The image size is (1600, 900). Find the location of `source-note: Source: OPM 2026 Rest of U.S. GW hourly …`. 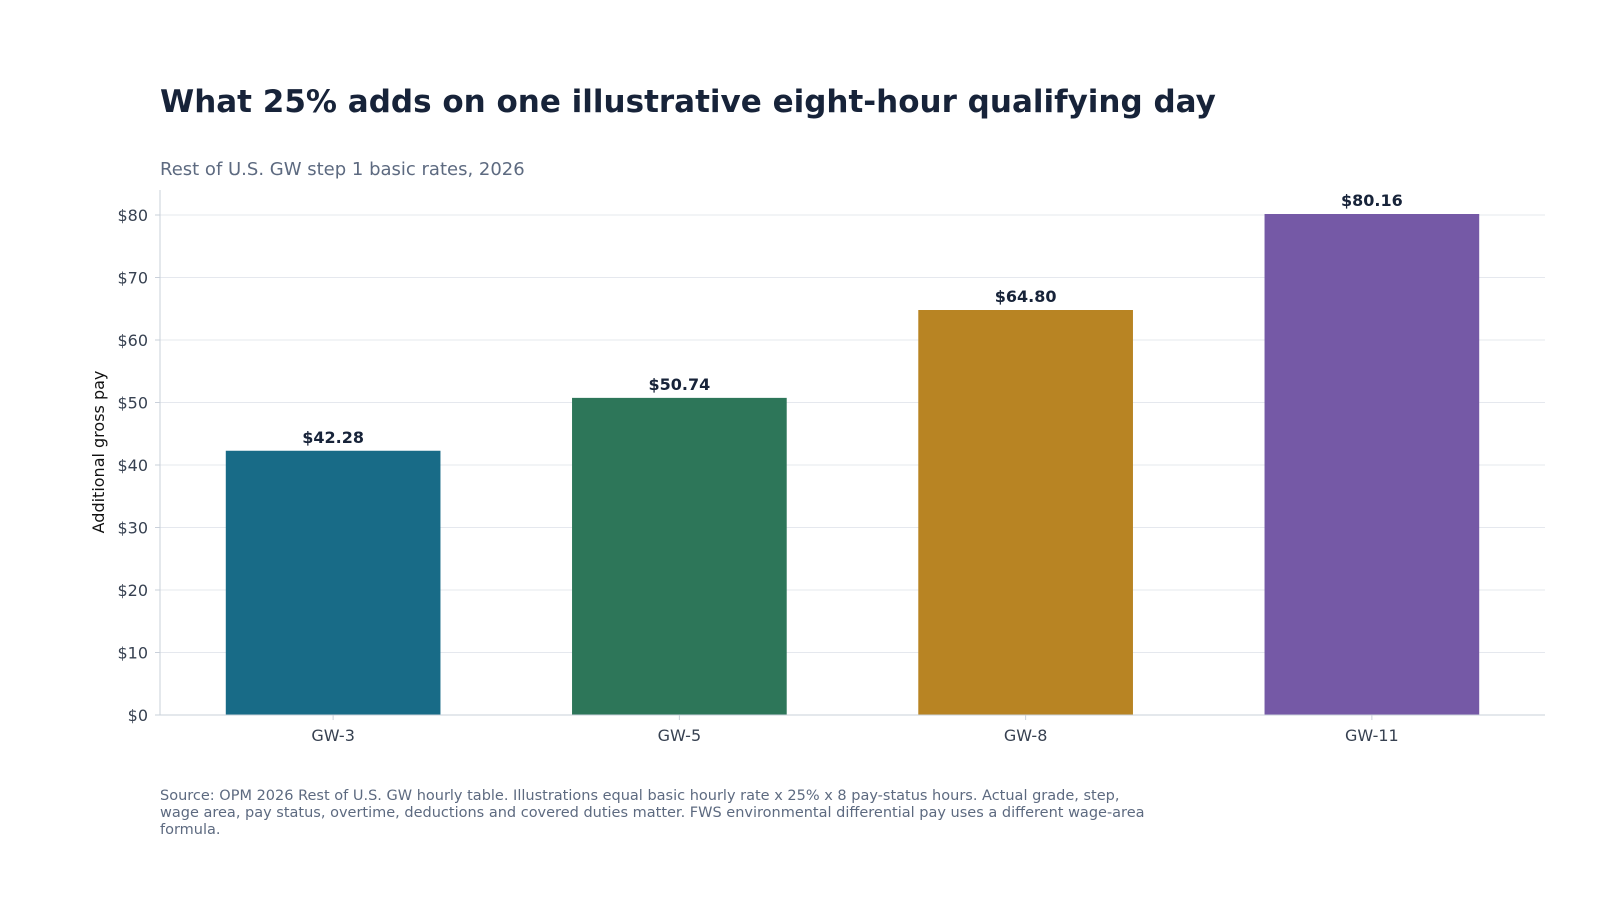

source-note: Source: OPM 2026 Rest of U.S. GW hourly … is located at coordinates (652, 813).